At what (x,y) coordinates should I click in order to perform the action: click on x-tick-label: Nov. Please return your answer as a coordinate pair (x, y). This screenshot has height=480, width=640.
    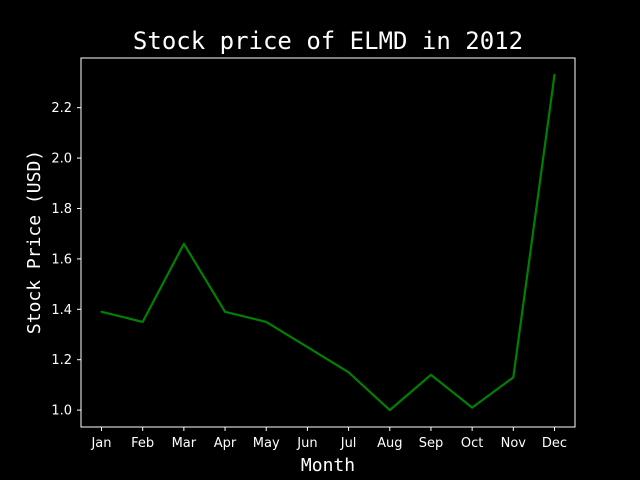
    Looking at the image, I should click on (514, 443).